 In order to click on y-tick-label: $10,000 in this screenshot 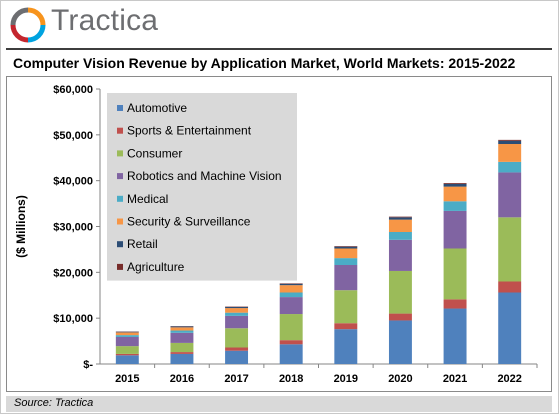, I will do `click(73, 319)`.